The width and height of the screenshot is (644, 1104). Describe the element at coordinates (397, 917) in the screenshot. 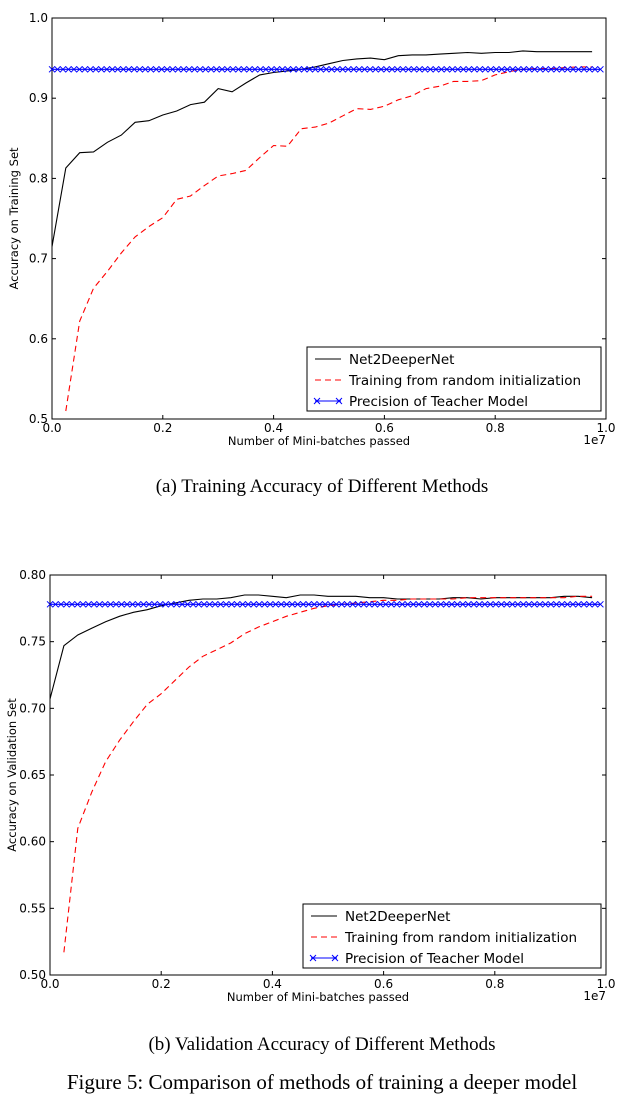

I see `legend-label-1: Net2DeeperNet` at that location.